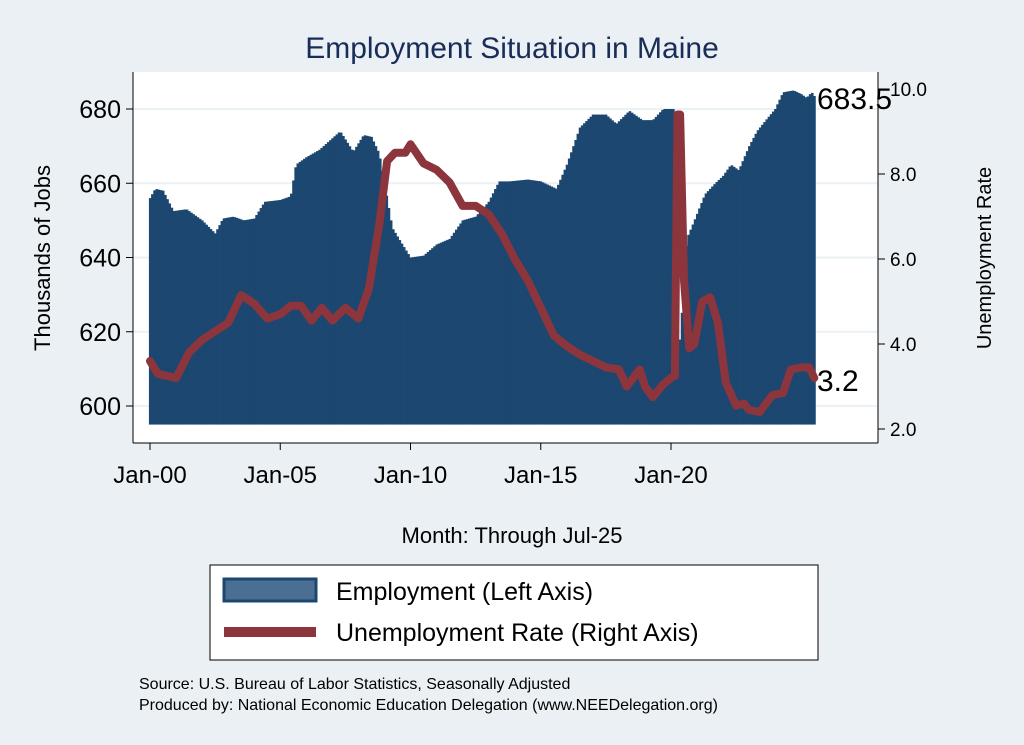 The width and height of the screenshot is (1024, 745). What do you see at coordinates (100, 184) in the screenshot?
I see `left-tick-label: 660` at bounding box center [100, 184].